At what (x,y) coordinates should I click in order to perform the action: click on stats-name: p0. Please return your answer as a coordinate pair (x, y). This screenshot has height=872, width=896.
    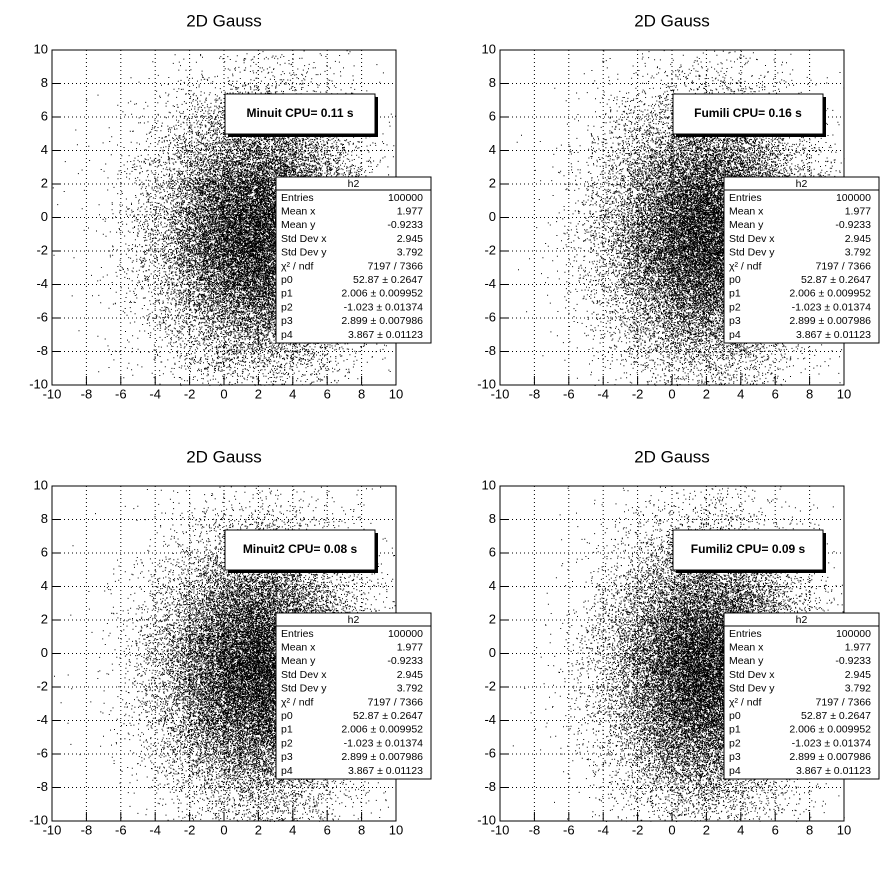
    Looking at the image, I should click on (287, 280).